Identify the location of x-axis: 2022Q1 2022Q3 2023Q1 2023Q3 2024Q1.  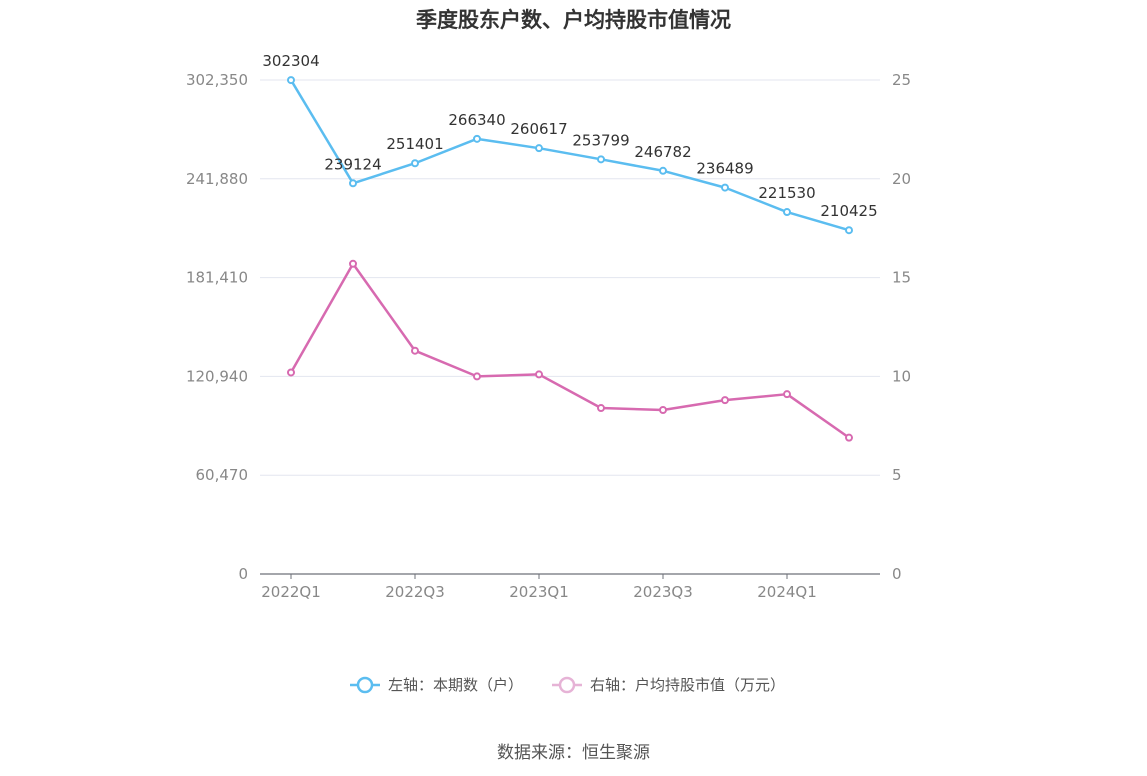
(570, 587).